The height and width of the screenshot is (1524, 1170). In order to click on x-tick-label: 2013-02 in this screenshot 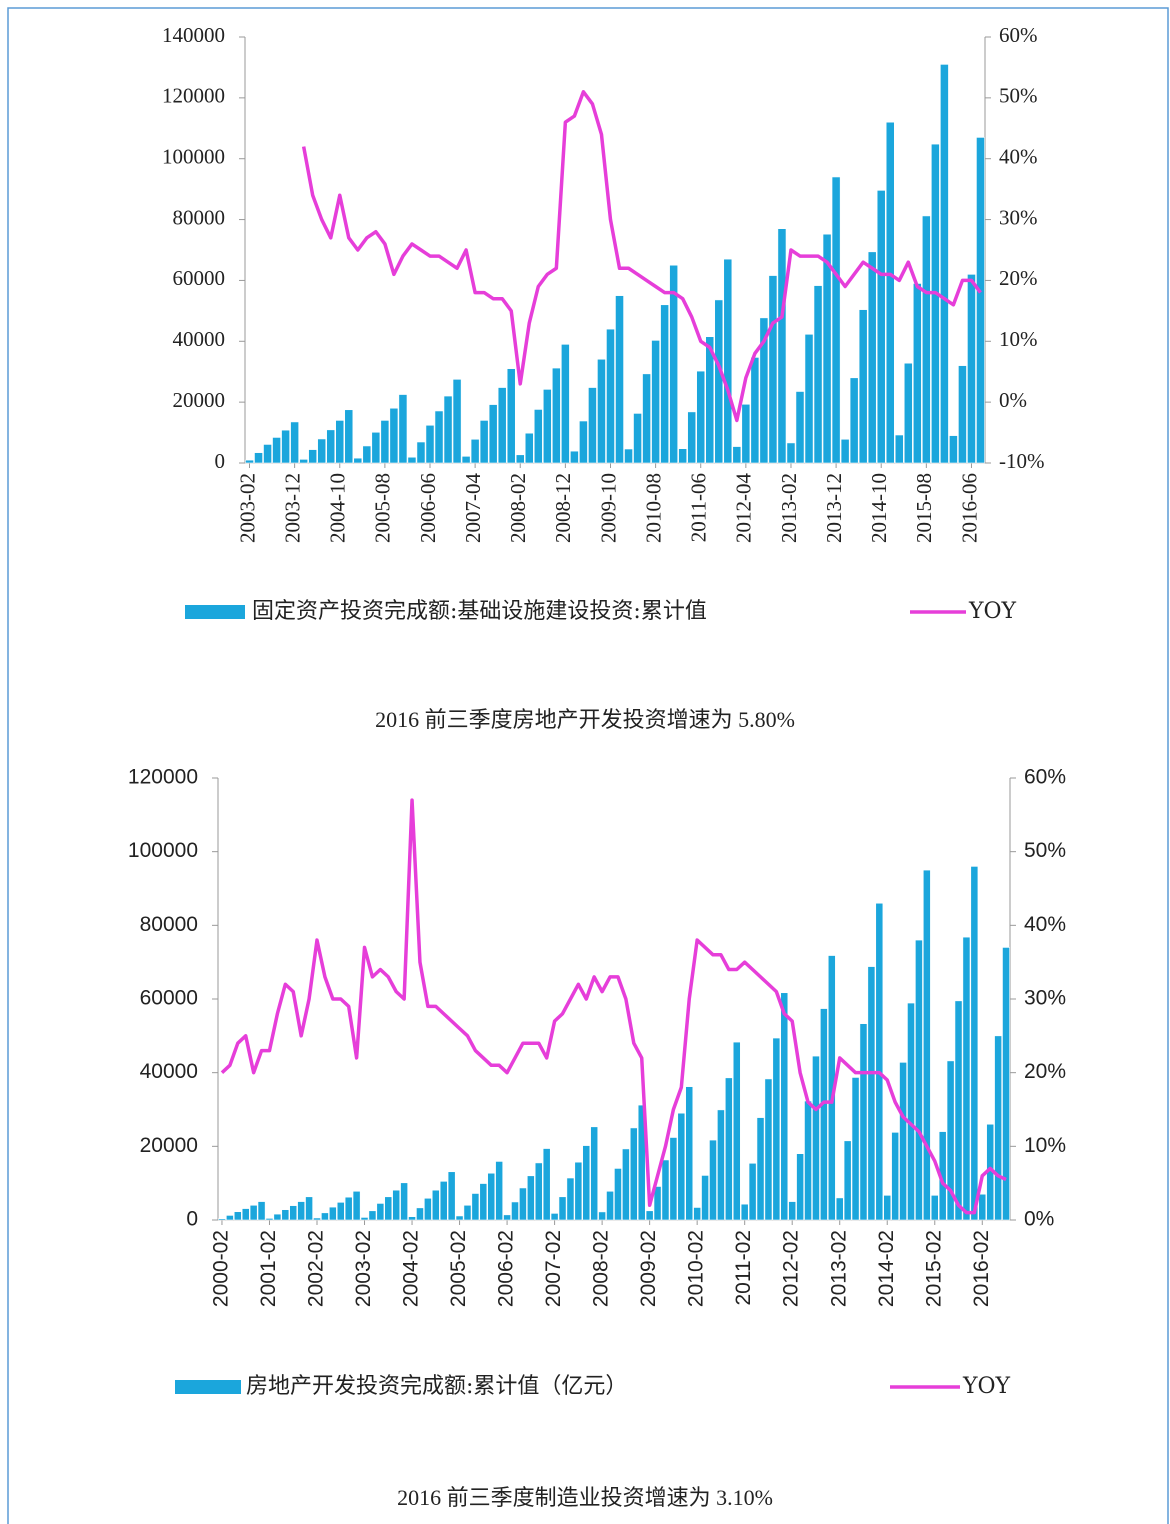, I will do `click(789, 508)`.